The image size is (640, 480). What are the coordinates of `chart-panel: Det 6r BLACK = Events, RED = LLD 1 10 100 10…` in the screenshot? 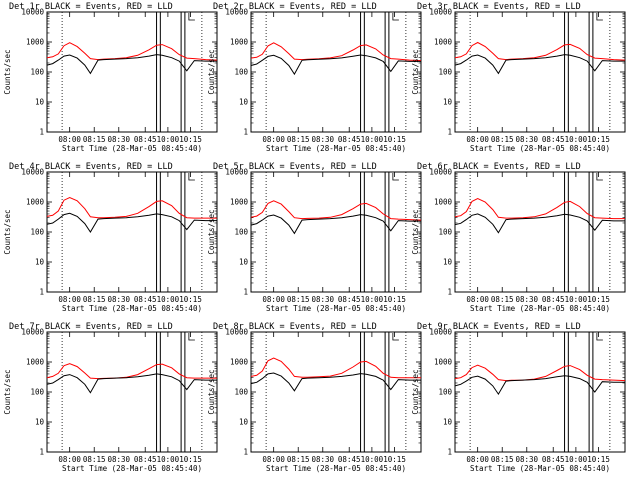 It's located at (518, 237).